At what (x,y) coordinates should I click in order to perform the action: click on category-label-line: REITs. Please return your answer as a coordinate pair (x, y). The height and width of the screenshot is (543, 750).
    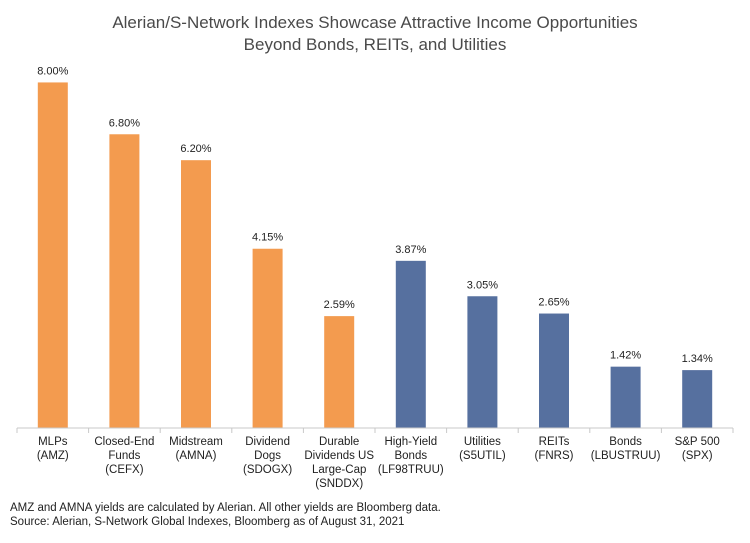
    Looking at the image, I should click on (554, 442).